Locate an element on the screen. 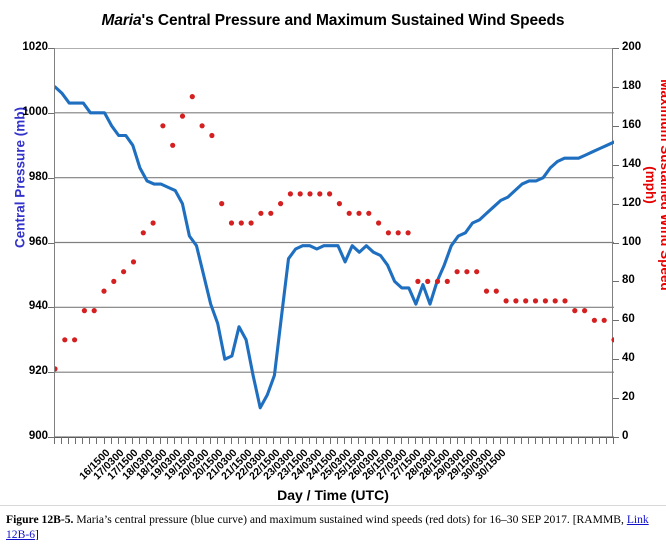 The width and height of the screenshot is (666, 550). right-axis-tick-label: 80 is located at coordinates (628, 280).